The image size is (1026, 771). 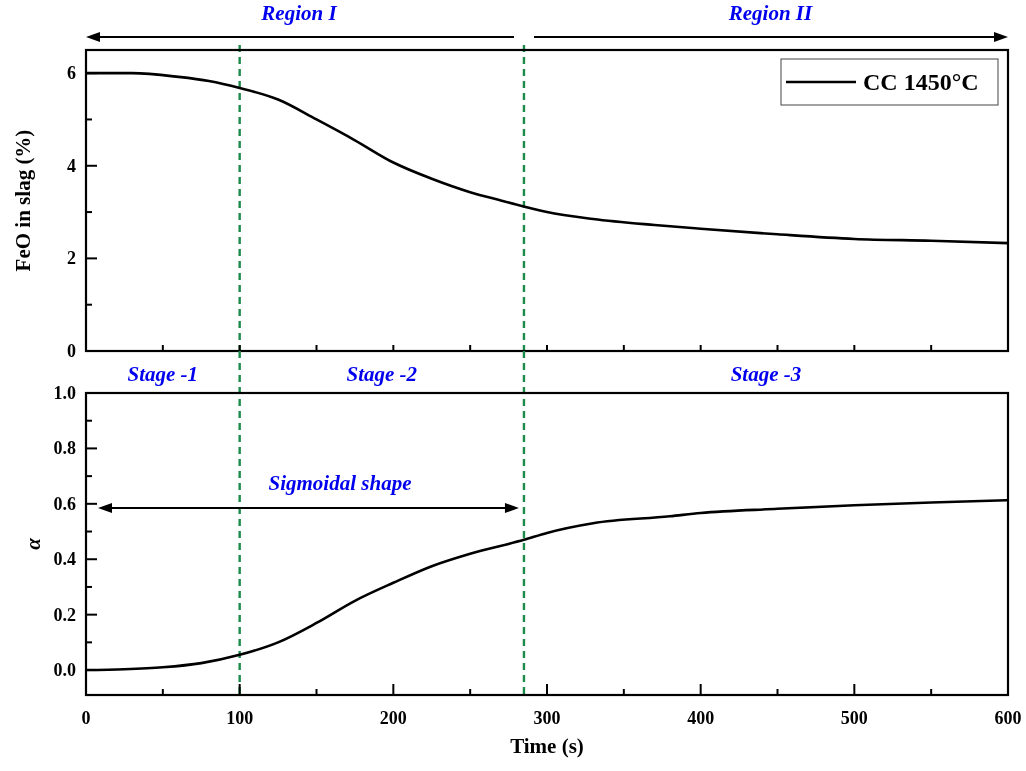 What do you see at coordinates (64, 670) in the screenshot?
I see `y-tick-label: 0.0` at bounding box center [64, 670].